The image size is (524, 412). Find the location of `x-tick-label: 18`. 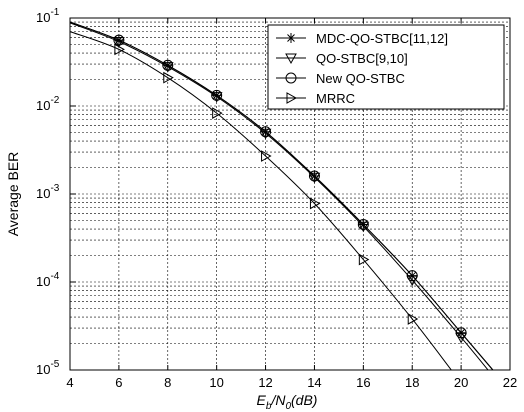

x-tick-label: 18 is located at coordinates (412, 382).